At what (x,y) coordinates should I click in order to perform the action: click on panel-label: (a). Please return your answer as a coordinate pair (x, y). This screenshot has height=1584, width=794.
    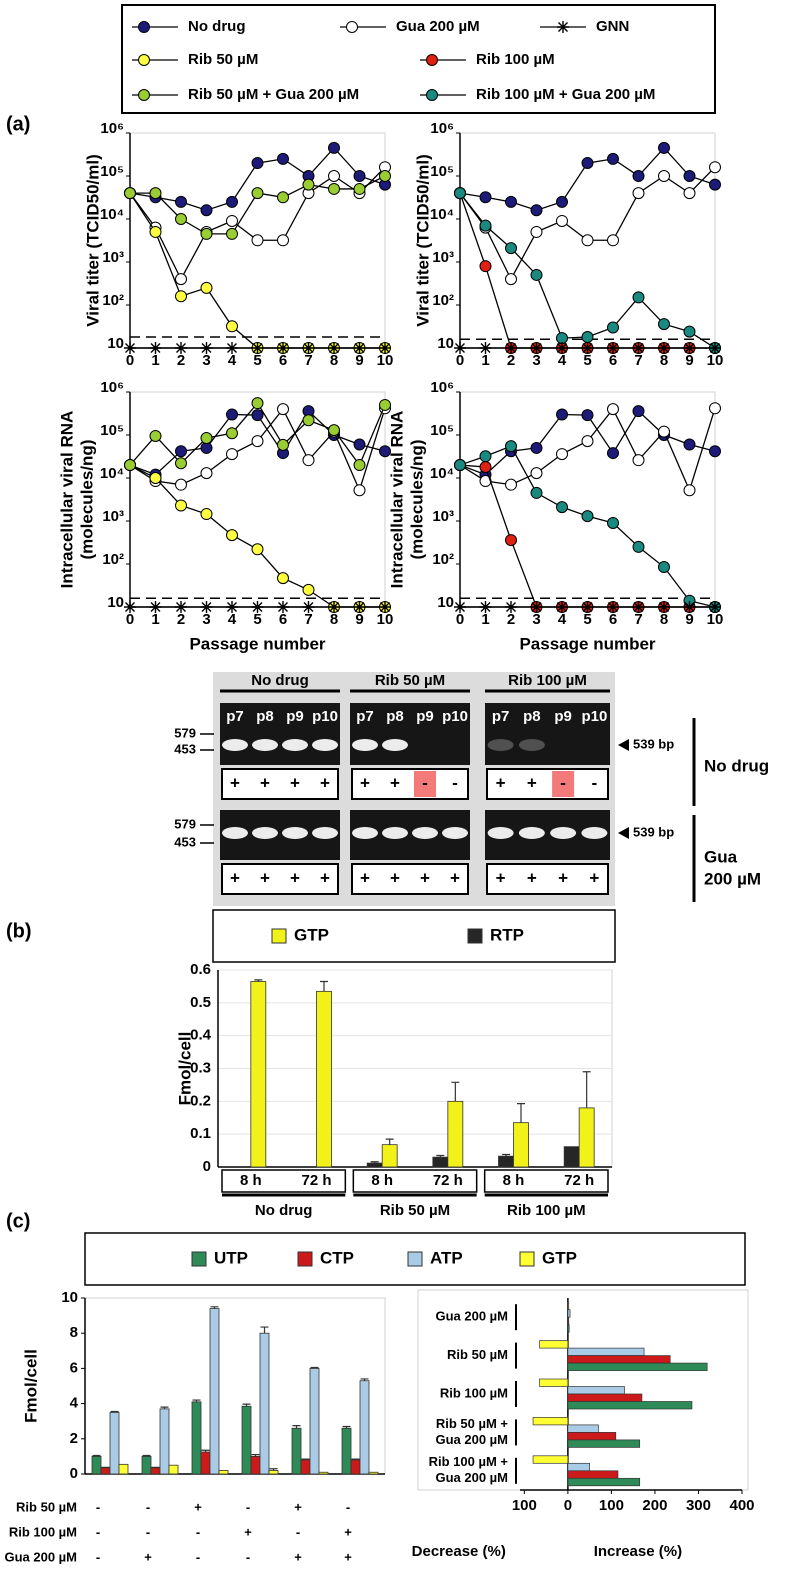
    Looking at the image, I should click on (18, 124).